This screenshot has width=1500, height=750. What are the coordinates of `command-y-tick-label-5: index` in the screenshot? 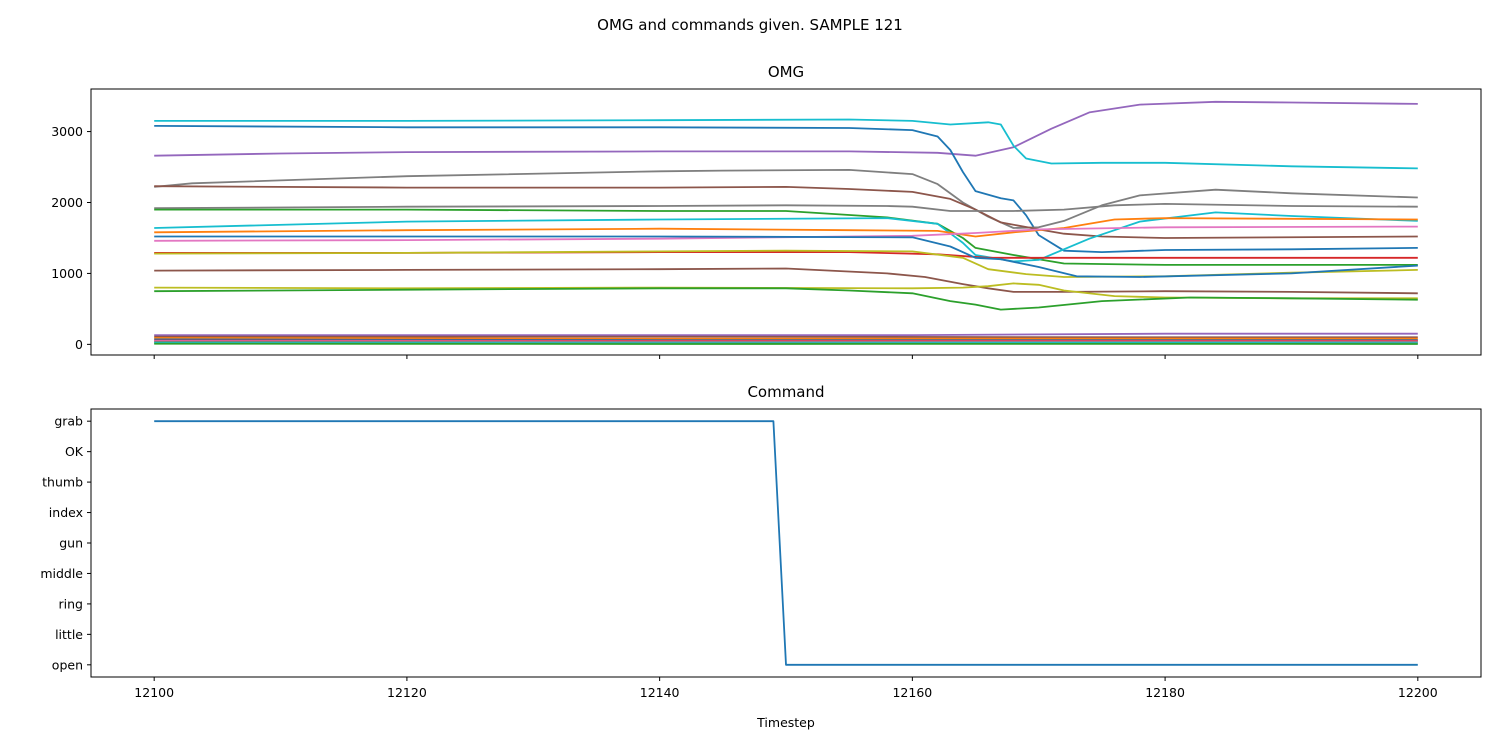 It's located at (66, 512).